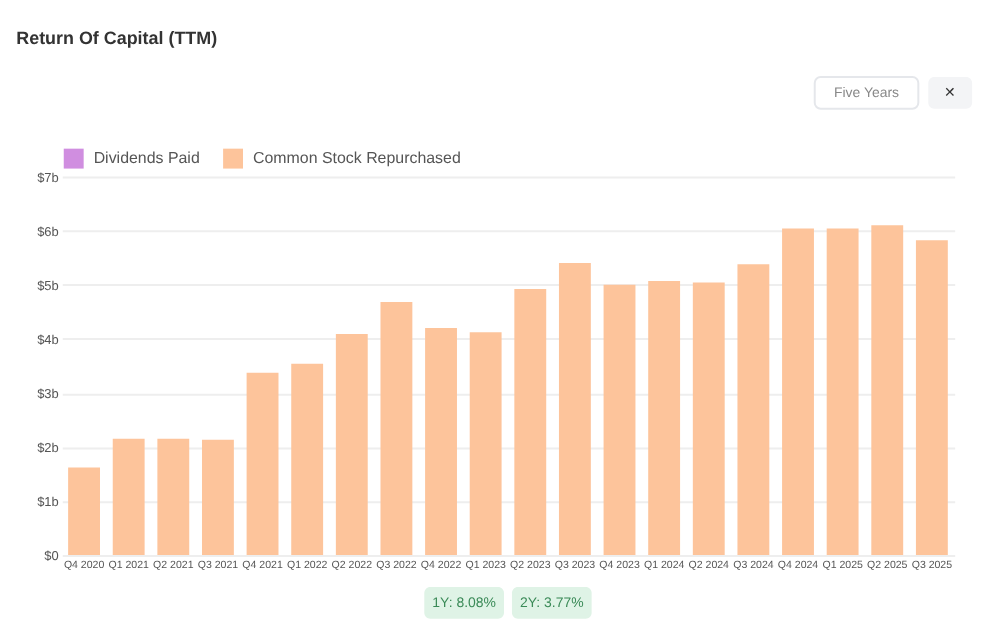  What do you see at coordinates (117, 38) in the screenshot?
I see `chart-title: Return Of Capital (TTM)` at bounding box center [117, 38].